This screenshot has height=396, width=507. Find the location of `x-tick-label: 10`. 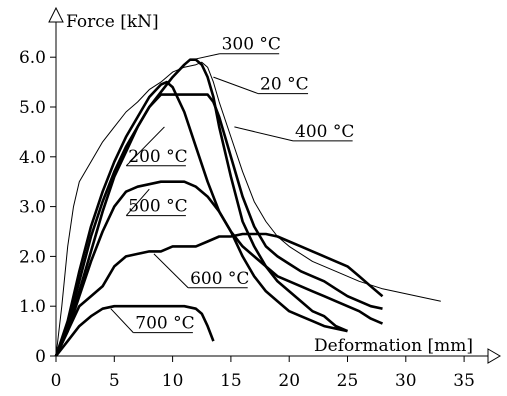

x-tick-label: 10 is located at coordinates (173, 381).